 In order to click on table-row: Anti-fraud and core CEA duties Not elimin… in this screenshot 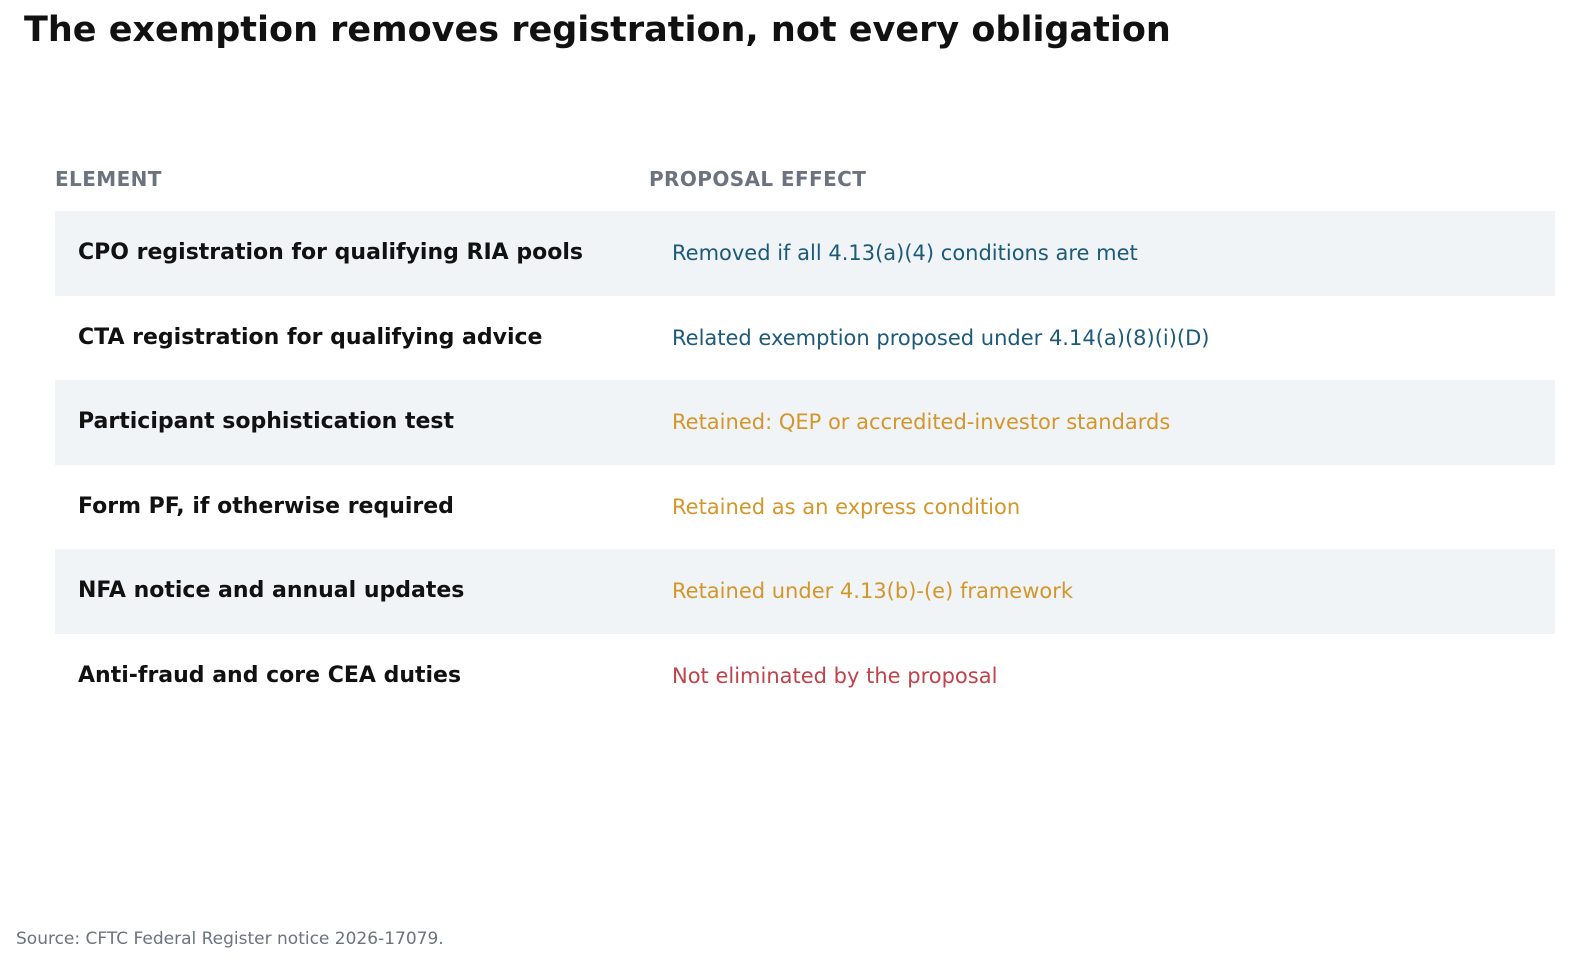, I will do `click(805, 676)`.